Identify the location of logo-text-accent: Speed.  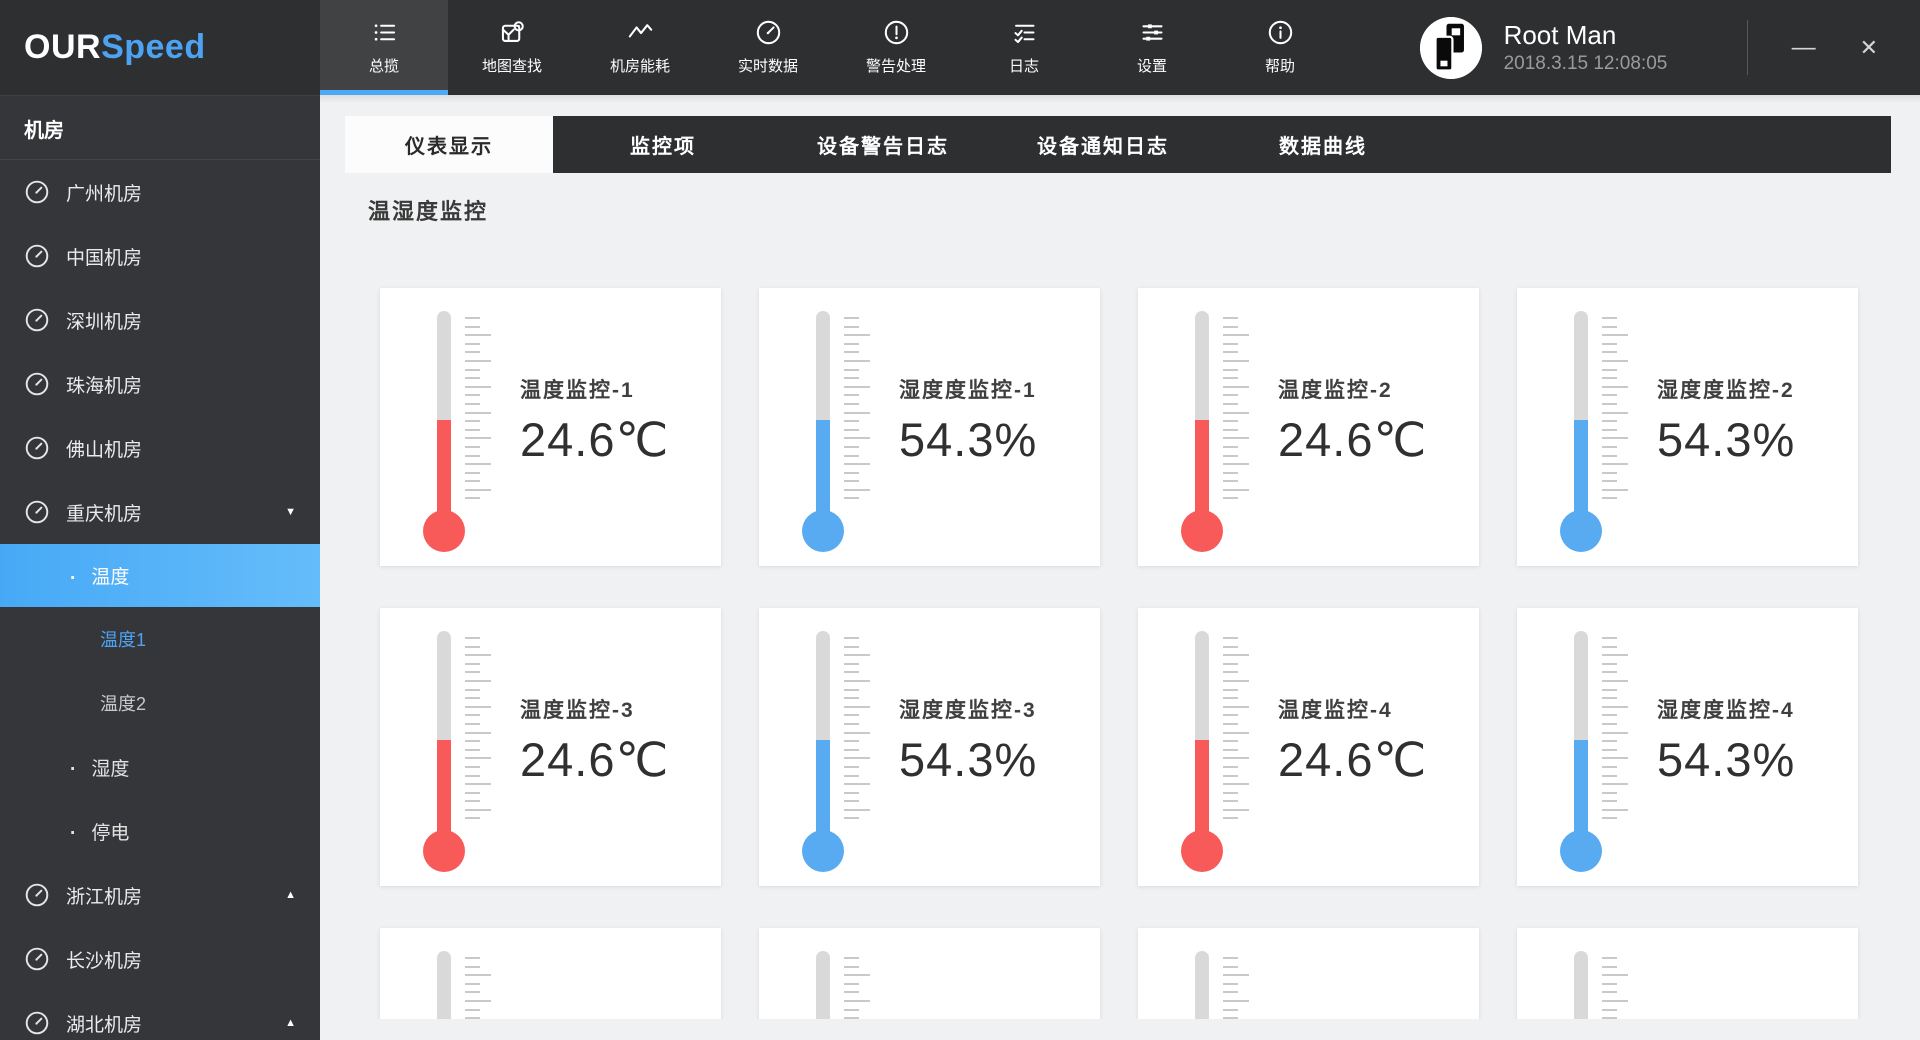
(153, 47).